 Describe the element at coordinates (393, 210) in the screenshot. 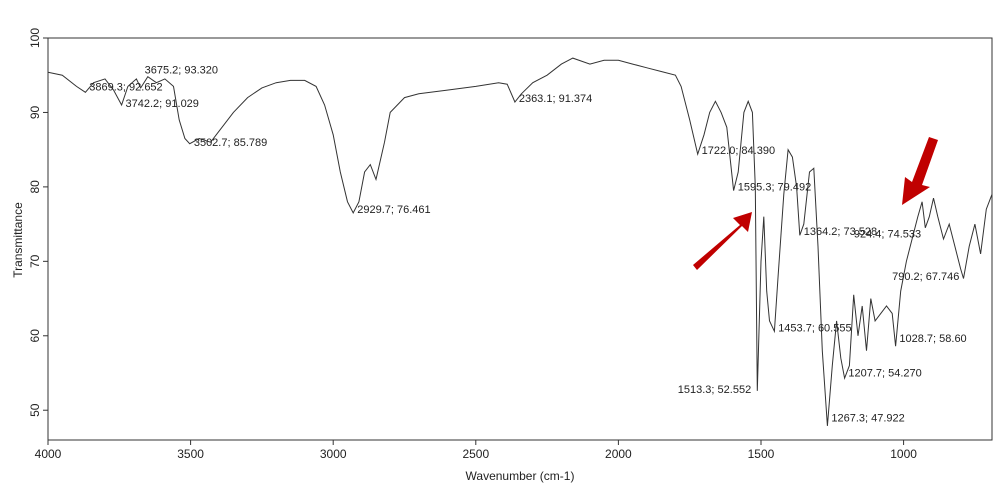

I see `peak-label: 2929.7; 76.461` at that location.